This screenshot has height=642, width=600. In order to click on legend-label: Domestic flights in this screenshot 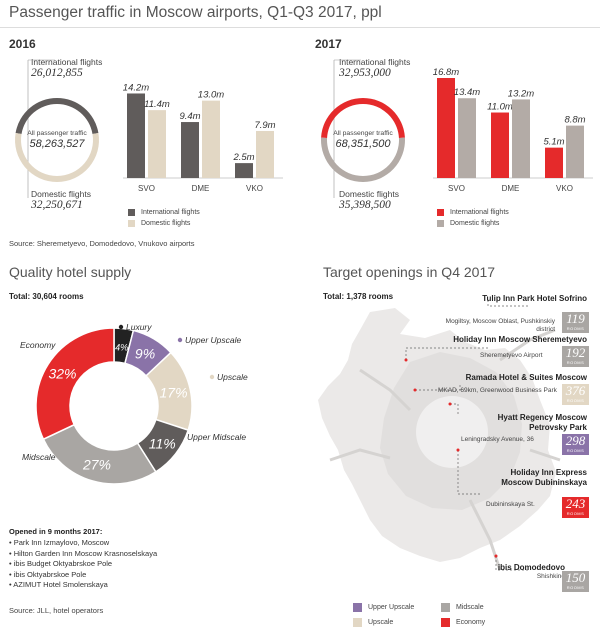, I will do `click(166, 223)`.